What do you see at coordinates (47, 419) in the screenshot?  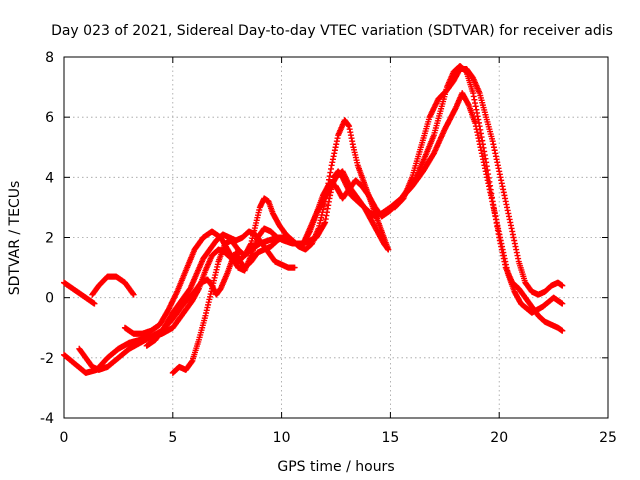 I see `y-tick-label-0: -4` at bounding box center [47, 419].